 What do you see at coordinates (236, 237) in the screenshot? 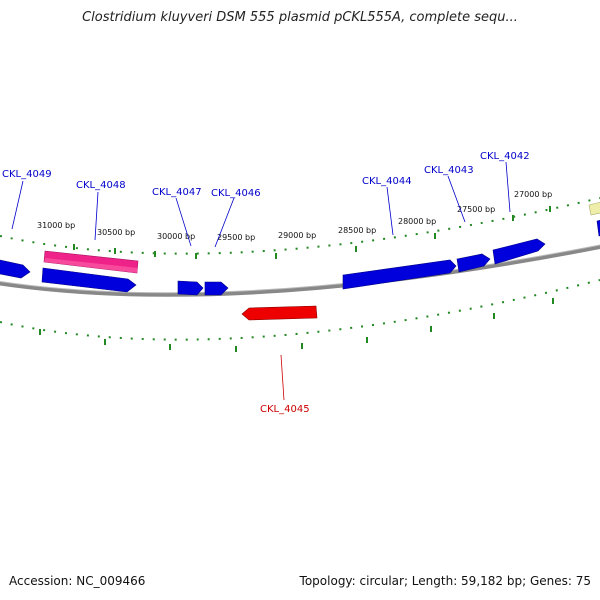
I see `scale-label-29500: 29500 bp` at bounding box center [236, 237].